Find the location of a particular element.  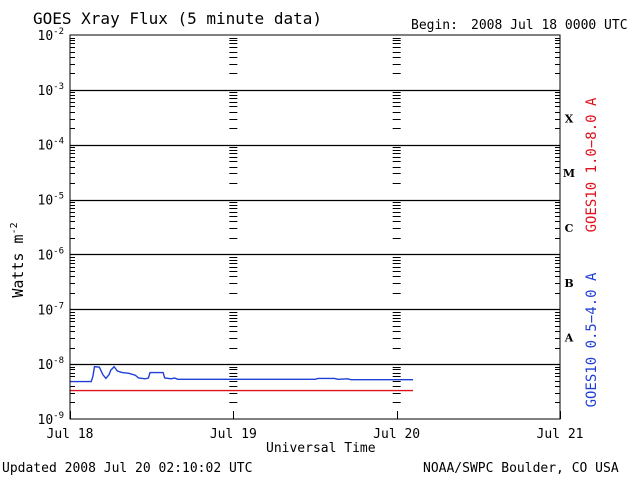

flare-class-label: A is located at coordinates (569, 338).